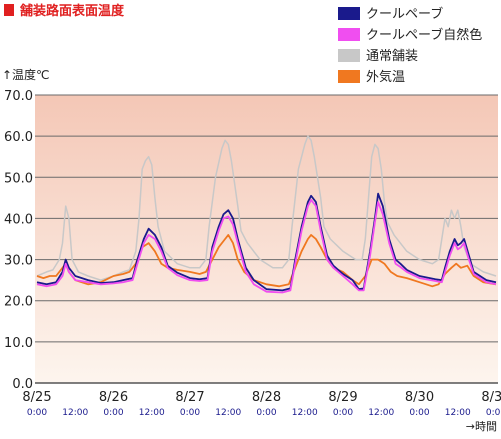  What do you see at coordinates (18, 343) in the screenshot?
I see `y-tick-label: 10.0` at bounding box center [18, 343].